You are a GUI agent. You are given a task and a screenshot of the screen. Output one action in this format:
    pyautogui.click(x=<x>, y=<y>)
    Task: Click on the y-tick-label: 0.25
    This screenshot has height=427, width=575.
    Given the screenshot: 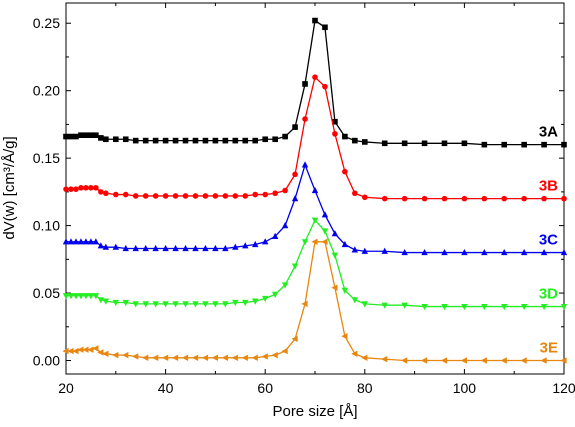 What is the action you would take?
    pyautogui.click(x=46, y=23)
    